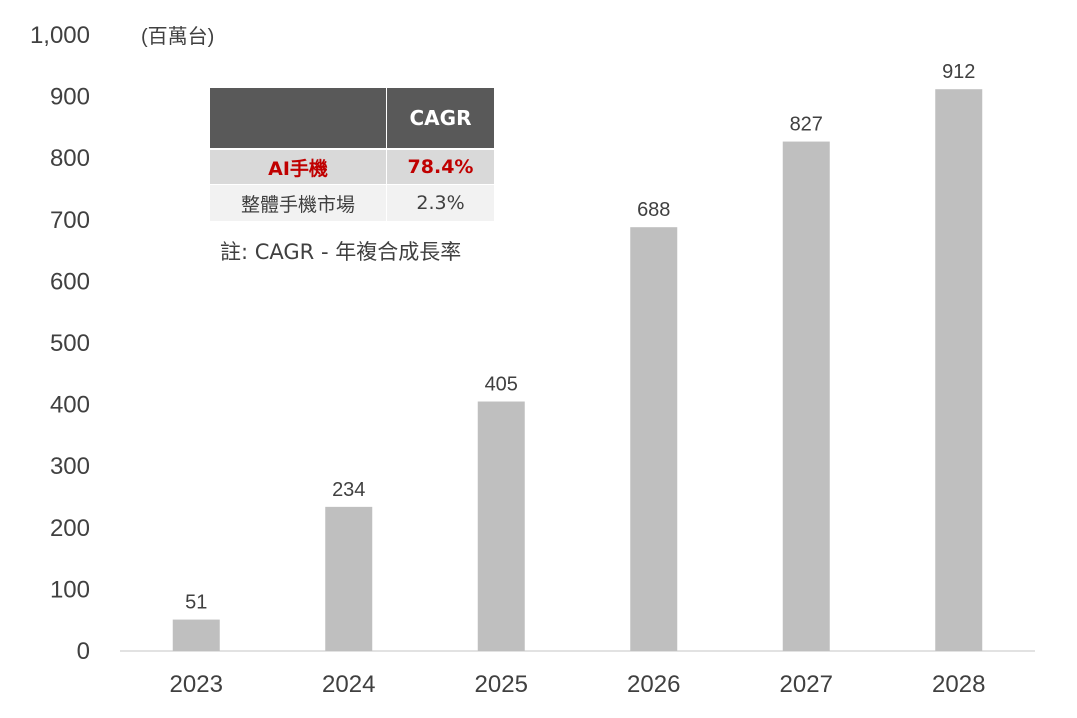  I want to click on data-label: 51, so click(196, 603).